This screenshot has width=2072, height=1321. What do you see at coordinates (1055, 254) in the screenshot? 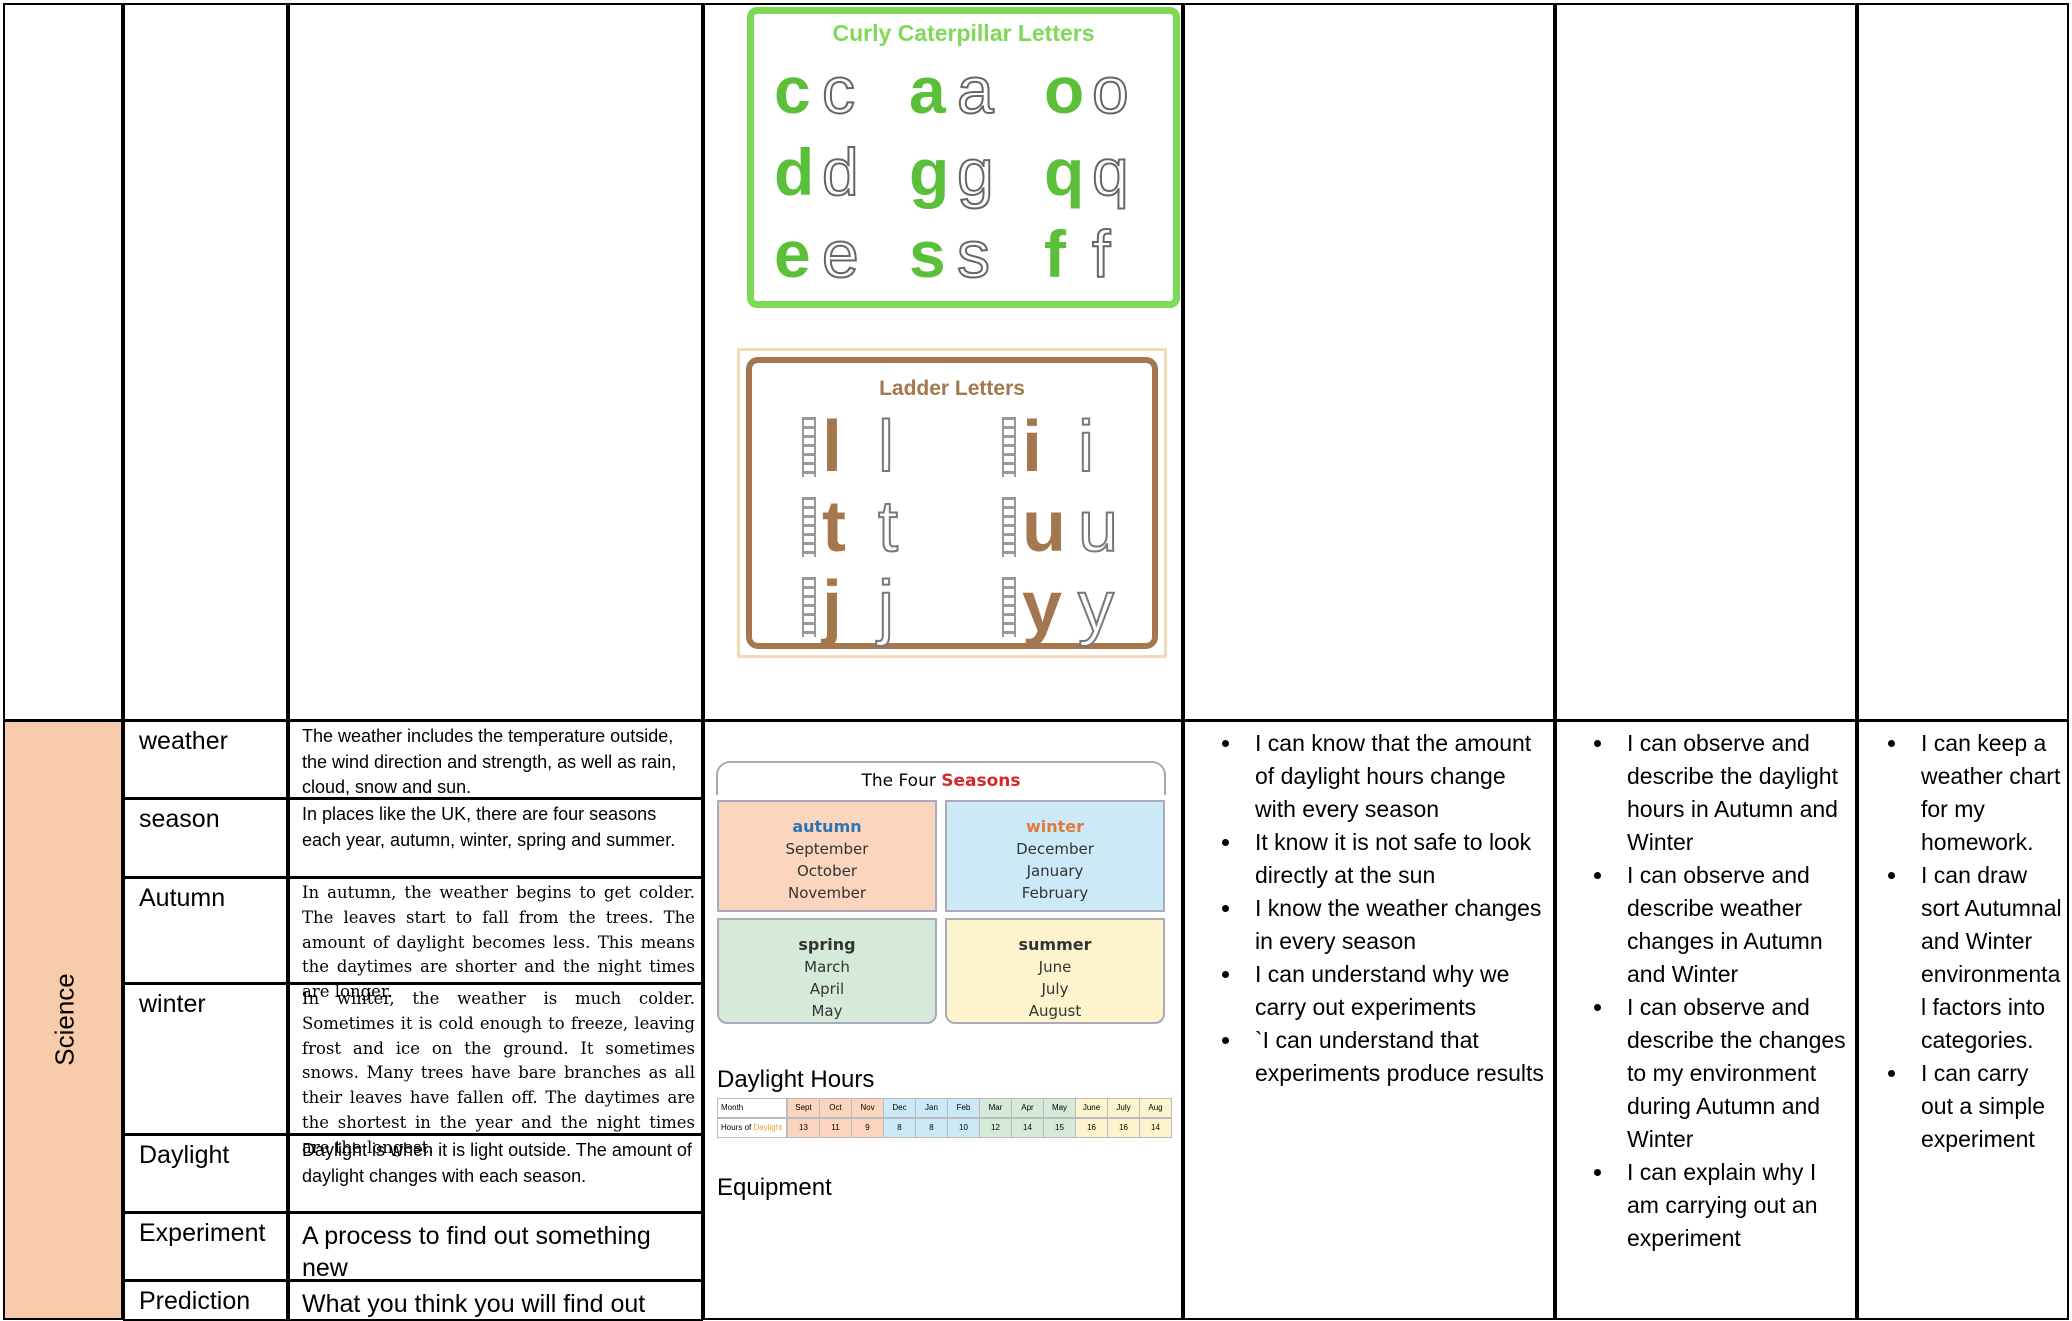
I see `letter-filled: f` at bounding box center [1055, 254].